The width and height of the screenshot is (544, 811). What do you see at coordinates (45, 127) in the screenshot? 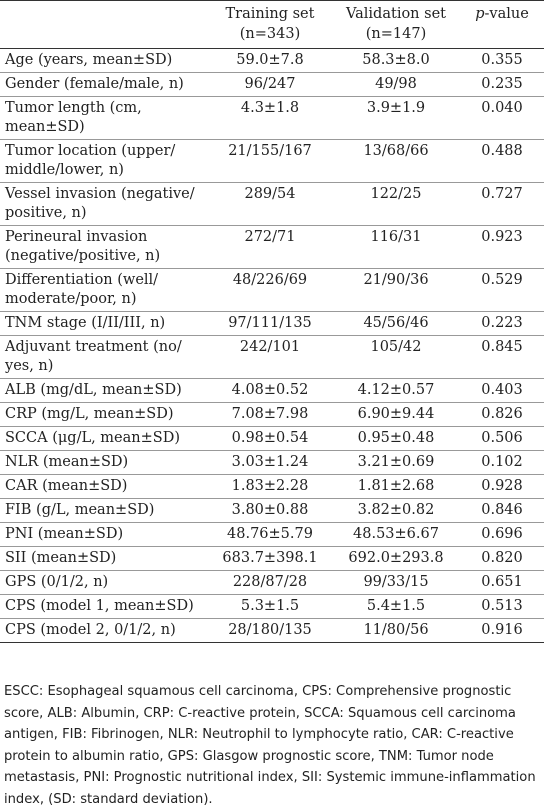
I see `row-label-line: mean±SD)` at bounding box center [45, 127].